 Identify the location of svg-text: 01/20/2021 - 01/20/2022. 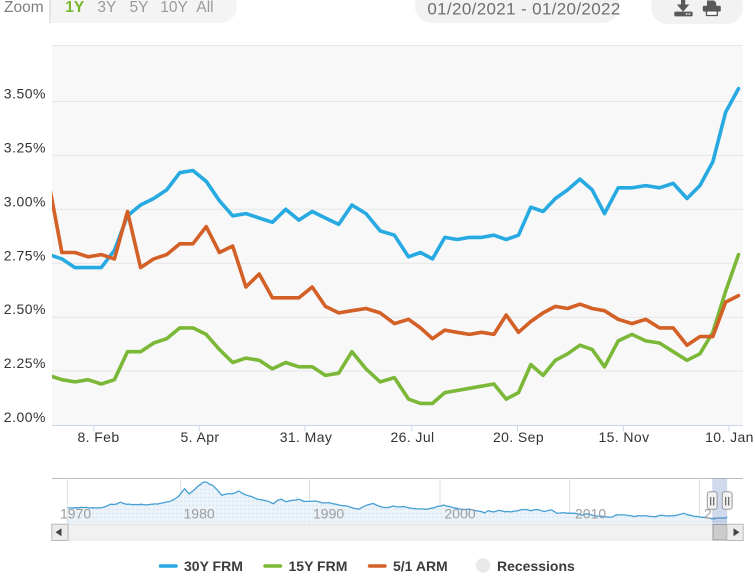
(523, 9).